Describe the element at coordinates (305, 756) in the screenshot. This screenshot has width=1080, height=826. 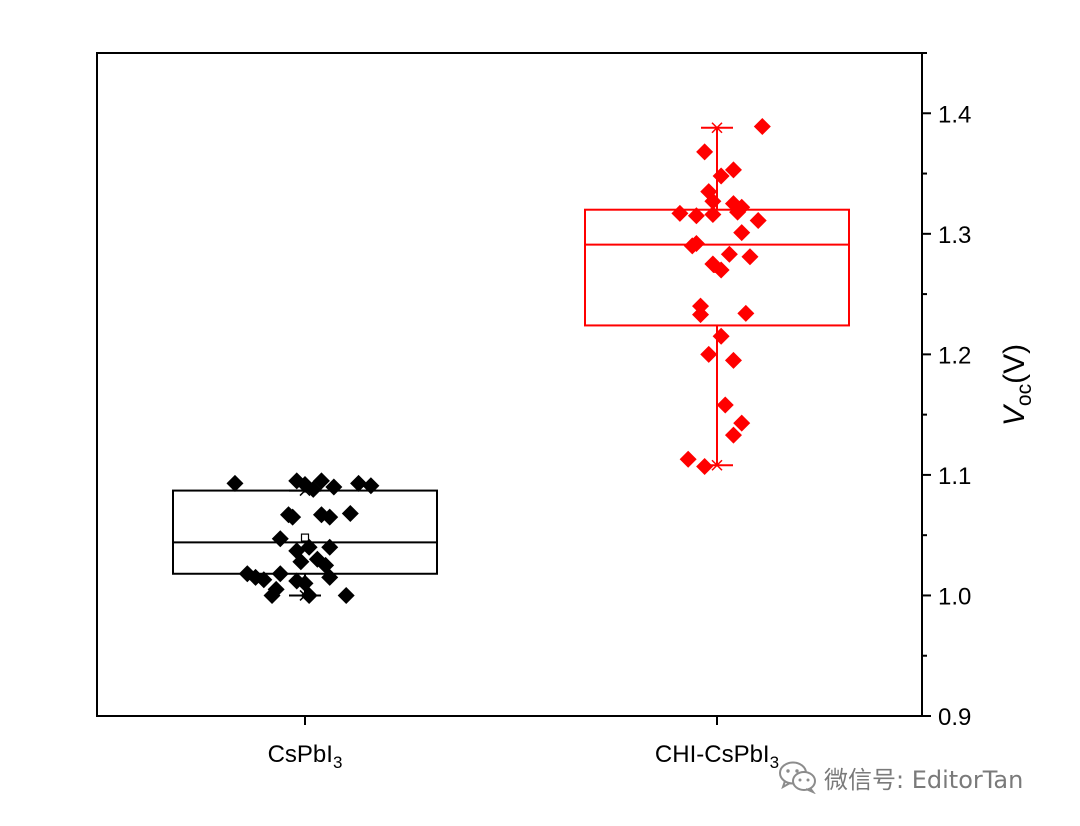
I see `x-tick-label: CsPbI3` at that location.